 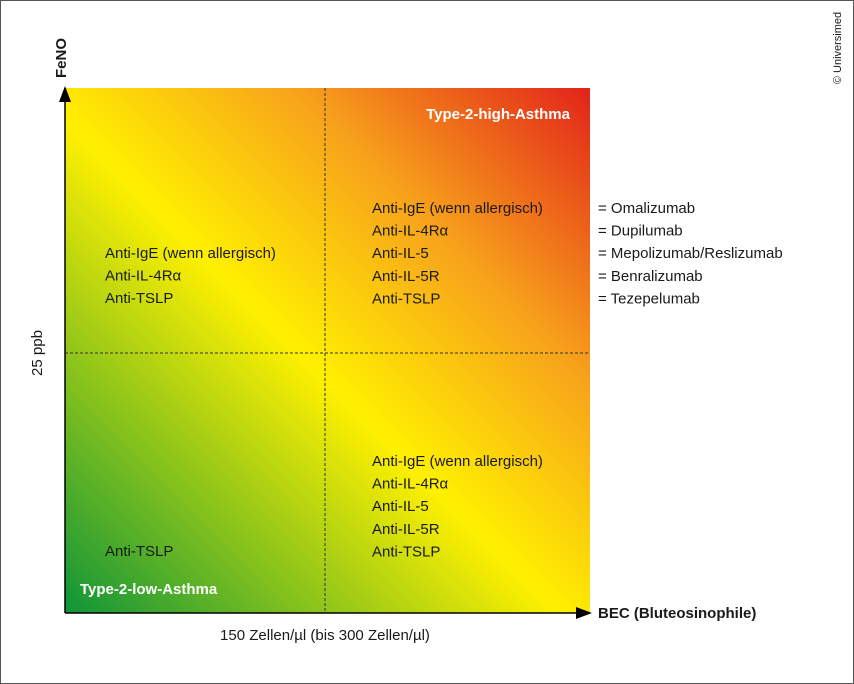 What do you see at coordinates (149, 589) in the screenshot?
I see `low-label: Type-2-low-Asthma` at bounding box center [149, 589].